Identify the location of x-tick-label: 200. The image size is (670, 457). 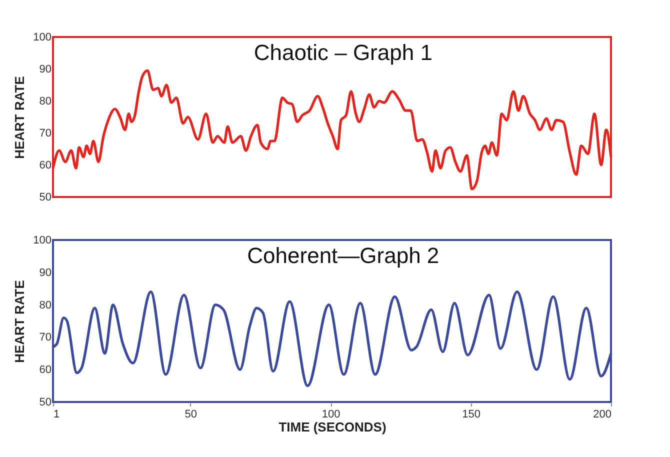
(602, 414).